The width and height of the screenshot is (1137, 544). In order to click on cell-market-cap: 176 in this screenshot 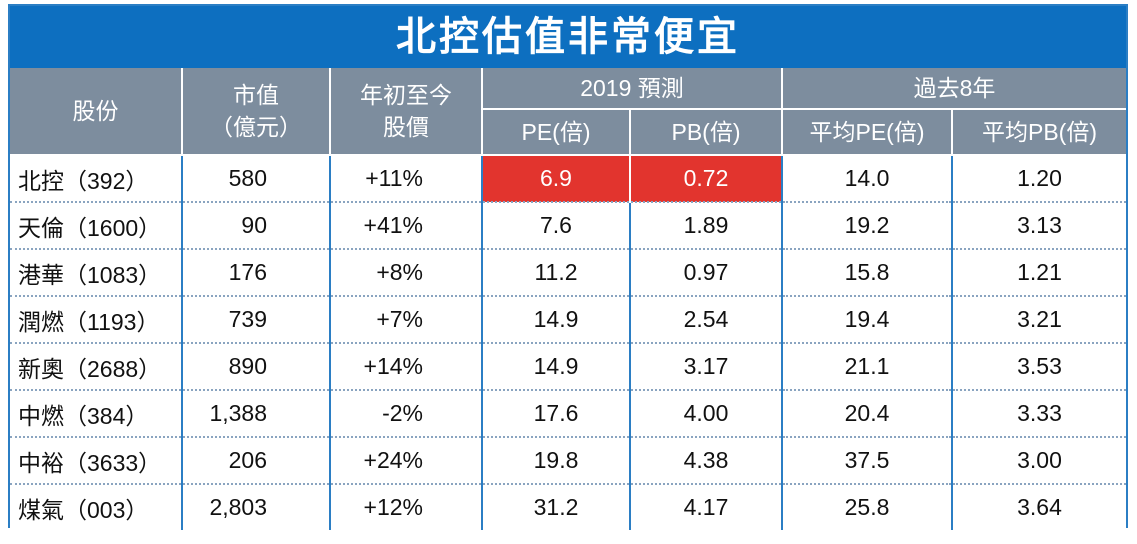, I will do `click(256, 273)`.